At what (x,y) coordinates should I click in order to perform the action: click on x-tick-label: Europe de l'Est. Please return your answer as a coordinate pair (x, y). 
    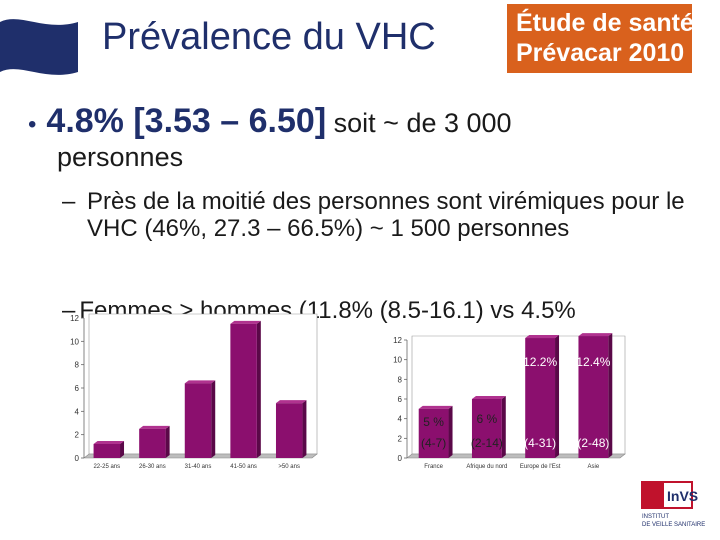
    Looking at the image, I should click on (540, 467).